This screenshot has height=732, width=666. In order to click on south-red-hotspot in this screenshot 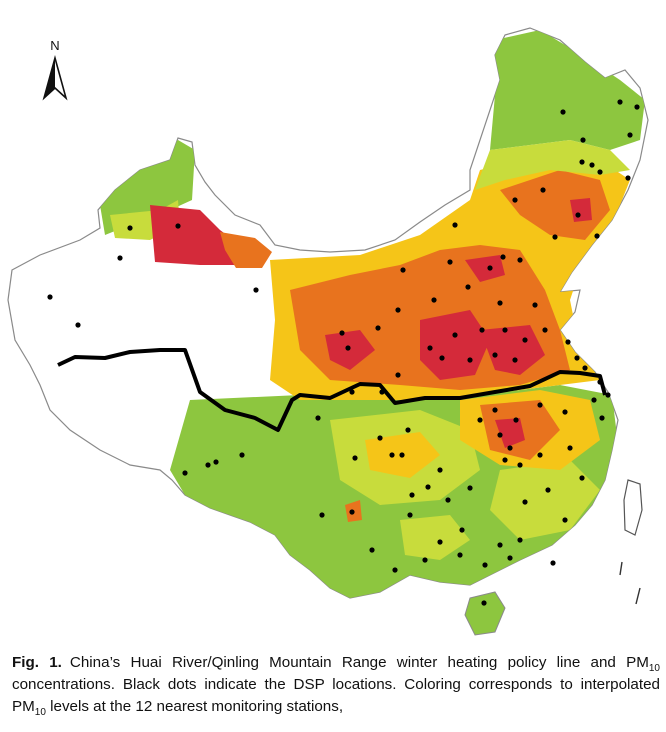, I will do `click(510, 433)`.